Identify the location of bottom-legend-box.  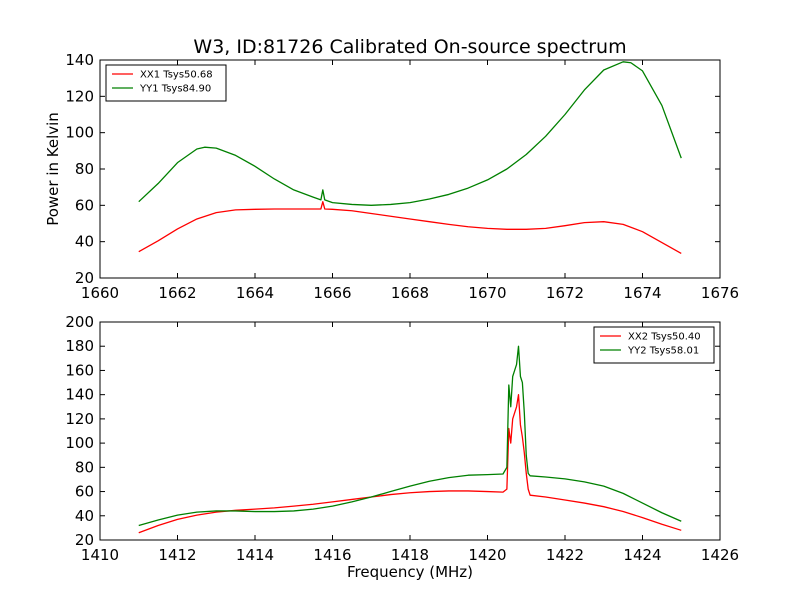
(654, 345).